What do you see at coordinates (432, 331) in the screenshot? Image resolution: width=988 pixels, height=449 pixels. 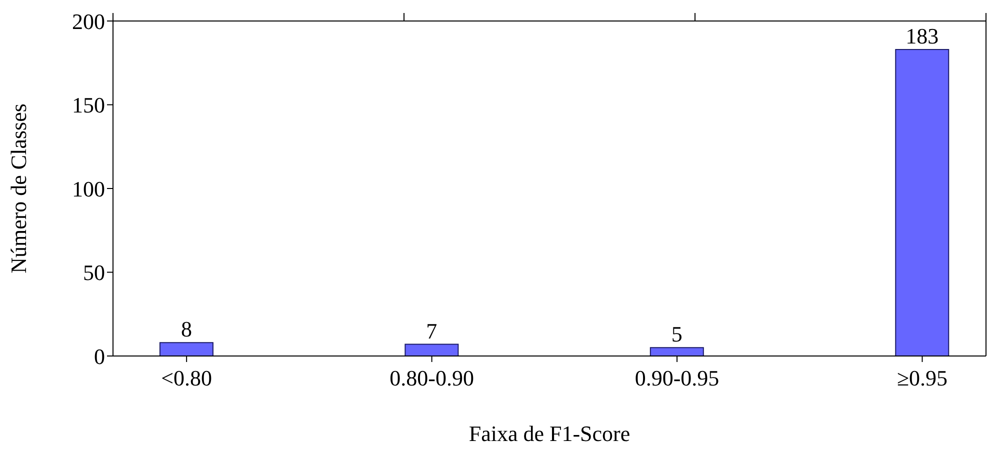 I see `data-label: 7` at bounding box center [432, 331].